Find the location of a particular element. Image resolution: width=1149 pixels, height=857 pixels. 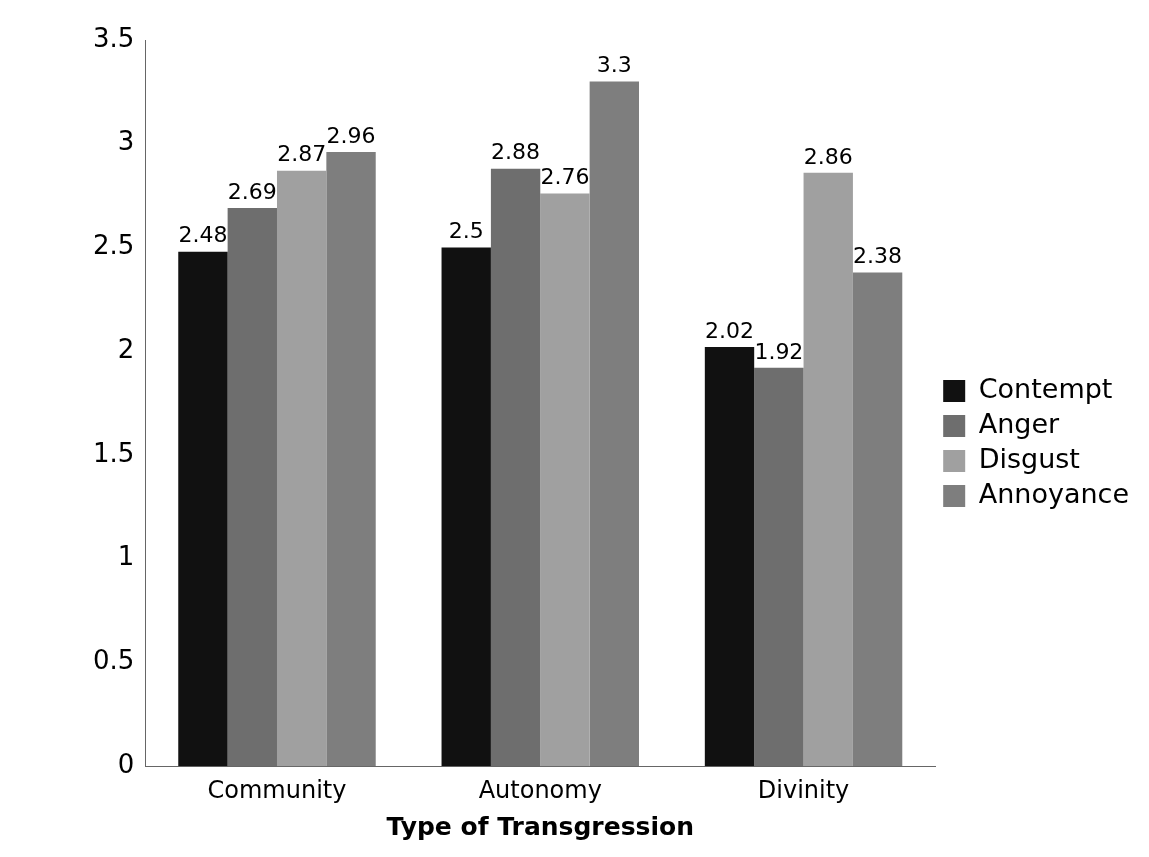

data-label: 2.86 is located at coordinates (828, 156).